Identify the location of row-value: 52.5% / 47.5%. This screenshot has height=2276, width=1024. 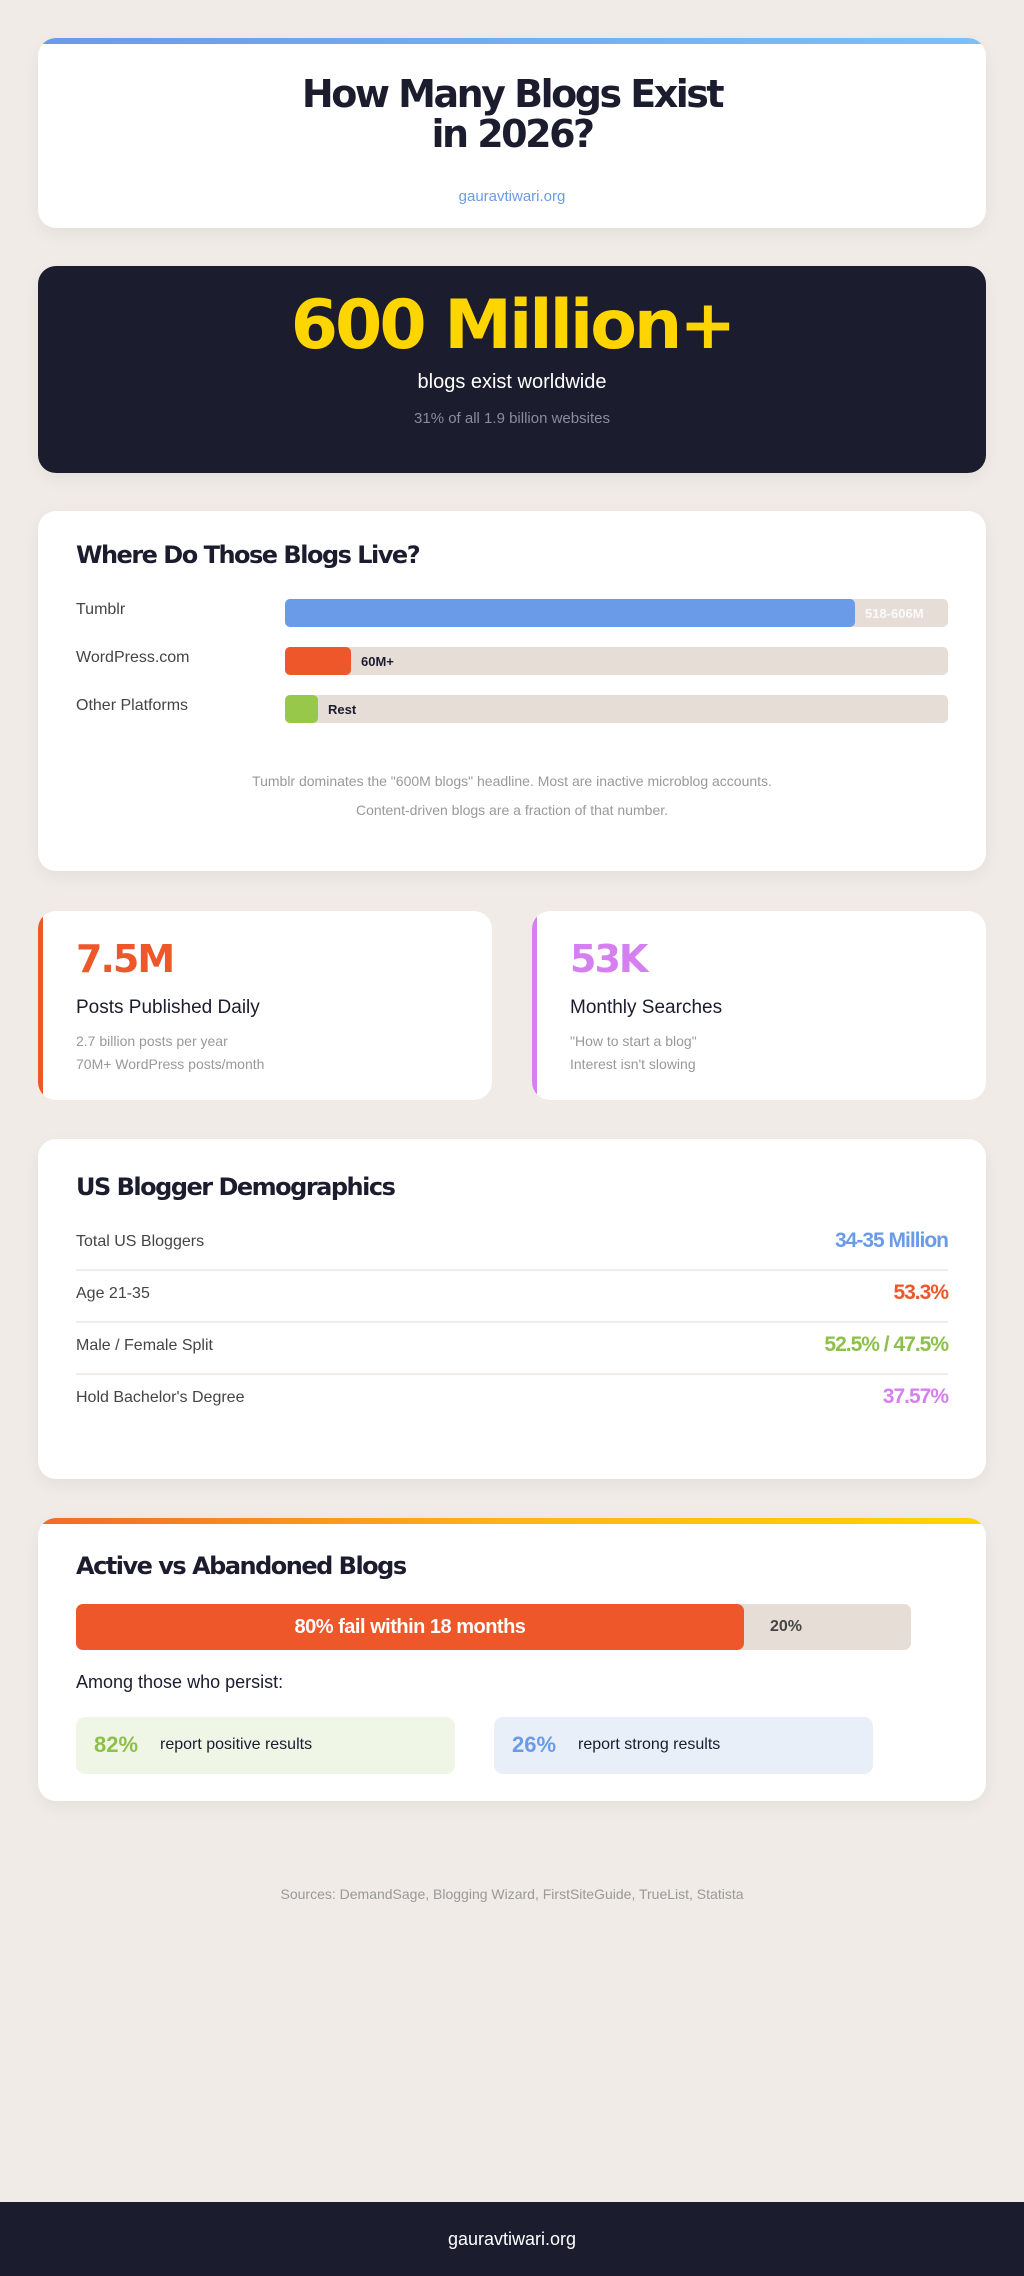
(886, 1344).